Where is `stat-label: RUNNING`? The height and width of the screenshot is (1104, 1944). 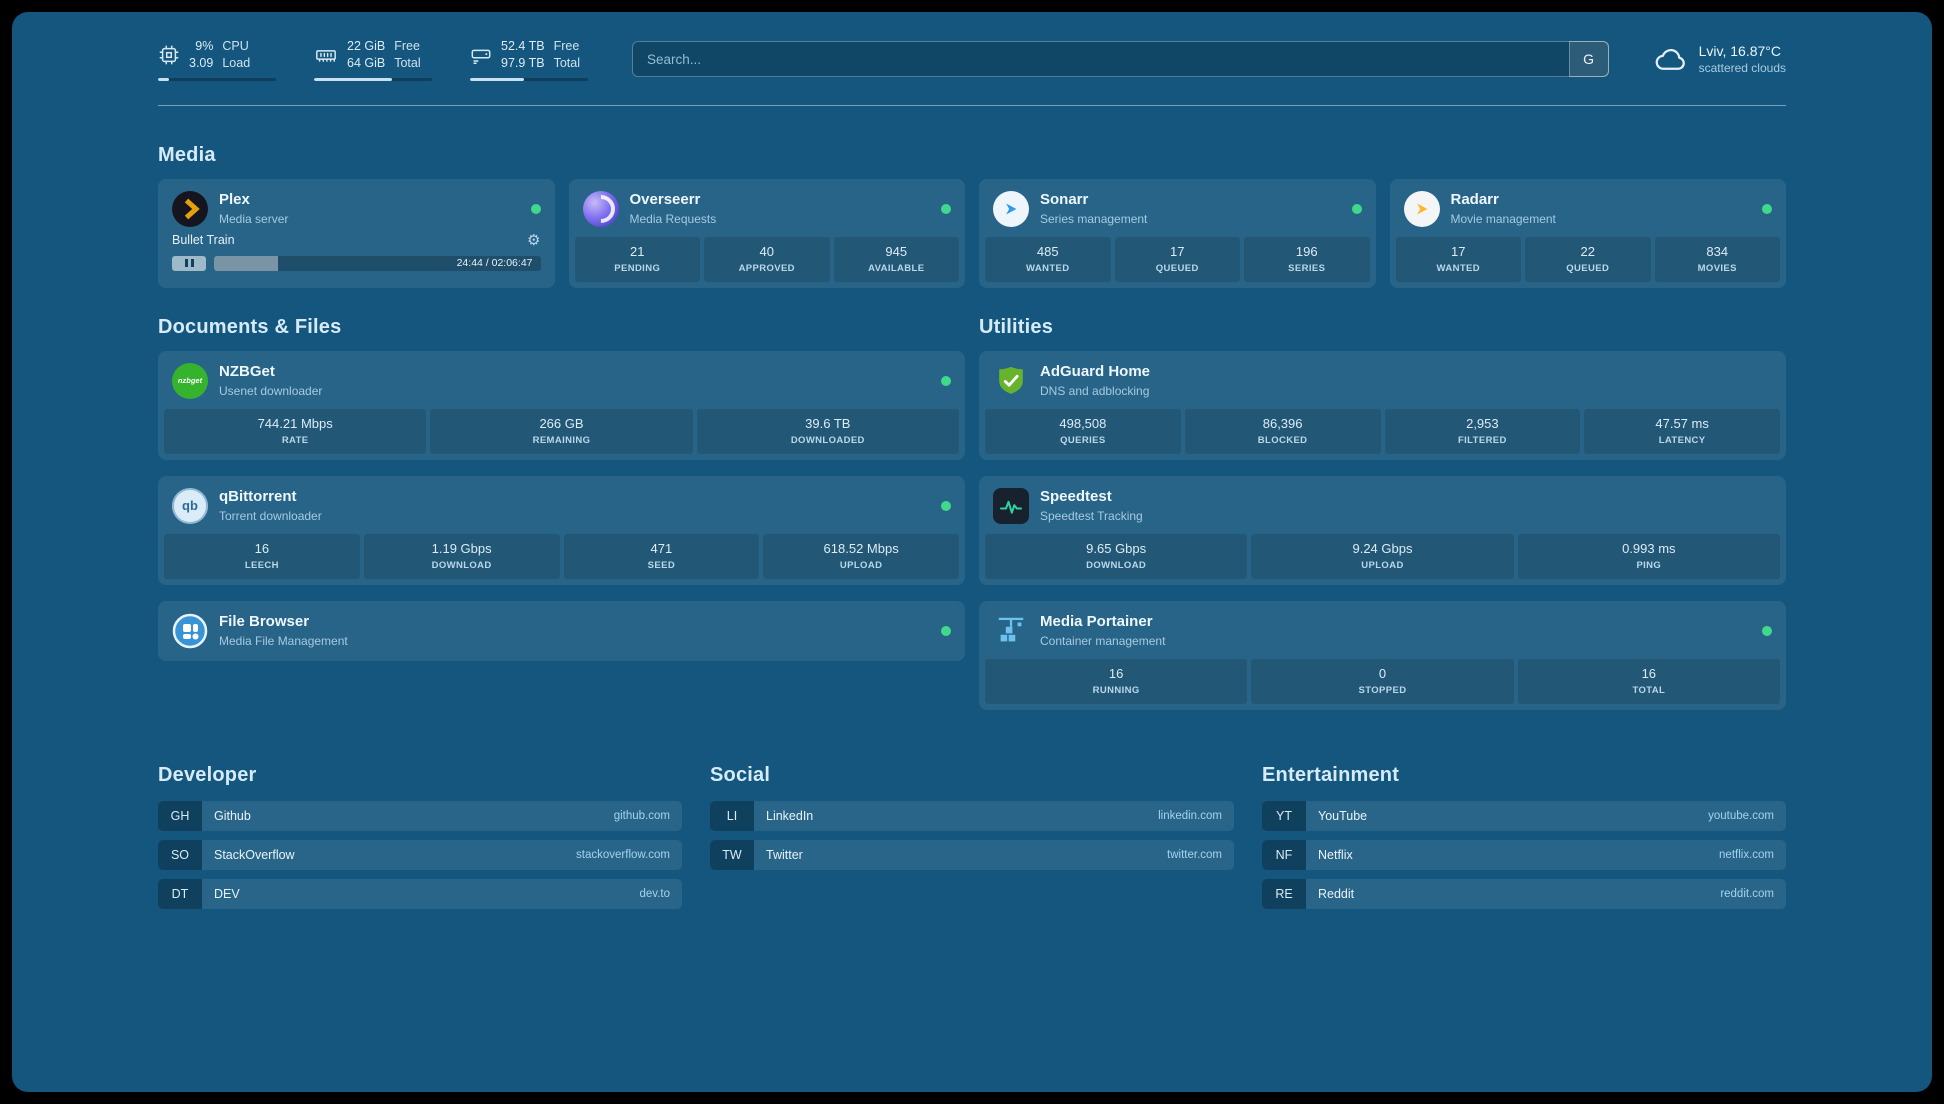
stat-label: RUNNING is located at coordinates (1116, 690).